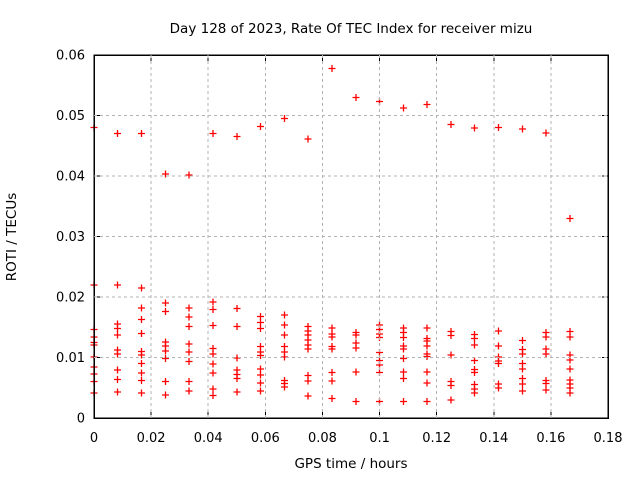  What do you see at coordinates (265, 438) in the screenshot?
I see `x-tick-label: 0.06` at bounding box center [265, 438].